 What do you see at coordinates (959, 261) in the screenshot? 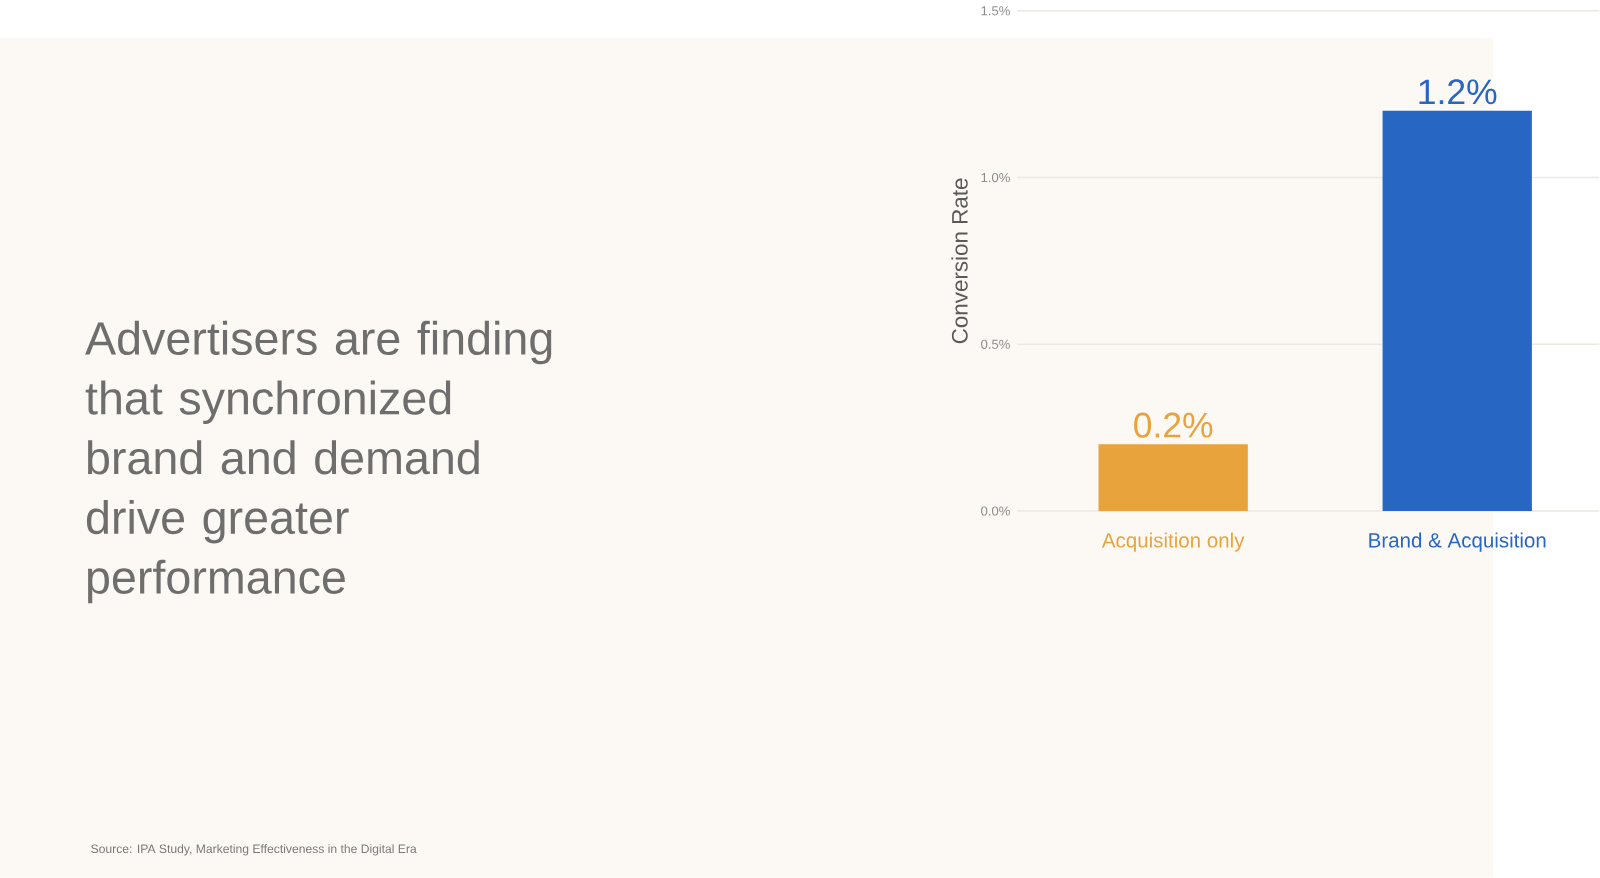
I see `y-axis-title: Conversion Rate` at bounding box center [959, 261].